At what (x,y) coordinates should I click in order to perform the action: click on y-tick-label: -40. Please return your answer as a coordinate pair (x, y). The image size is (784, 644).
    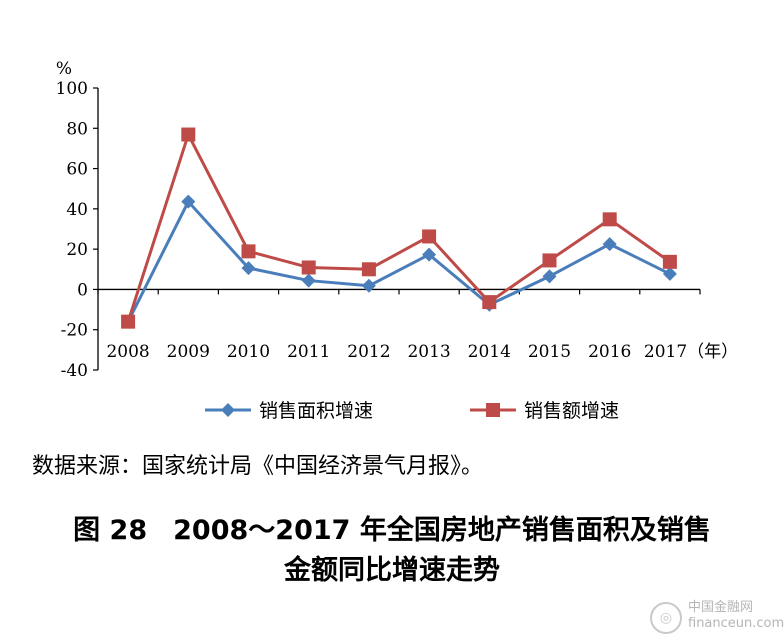
    Looking at the image, I should click on (74, 371).